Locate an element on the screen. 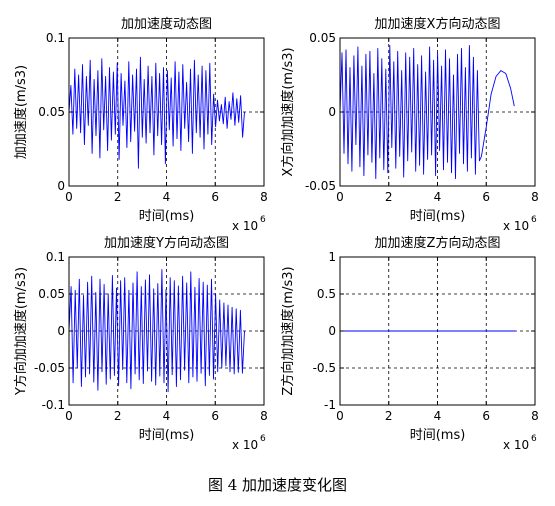 This screenshot has height=506, width=555. chart-title: 加加速度X方向动态图 is located at coordinates (438, 24).